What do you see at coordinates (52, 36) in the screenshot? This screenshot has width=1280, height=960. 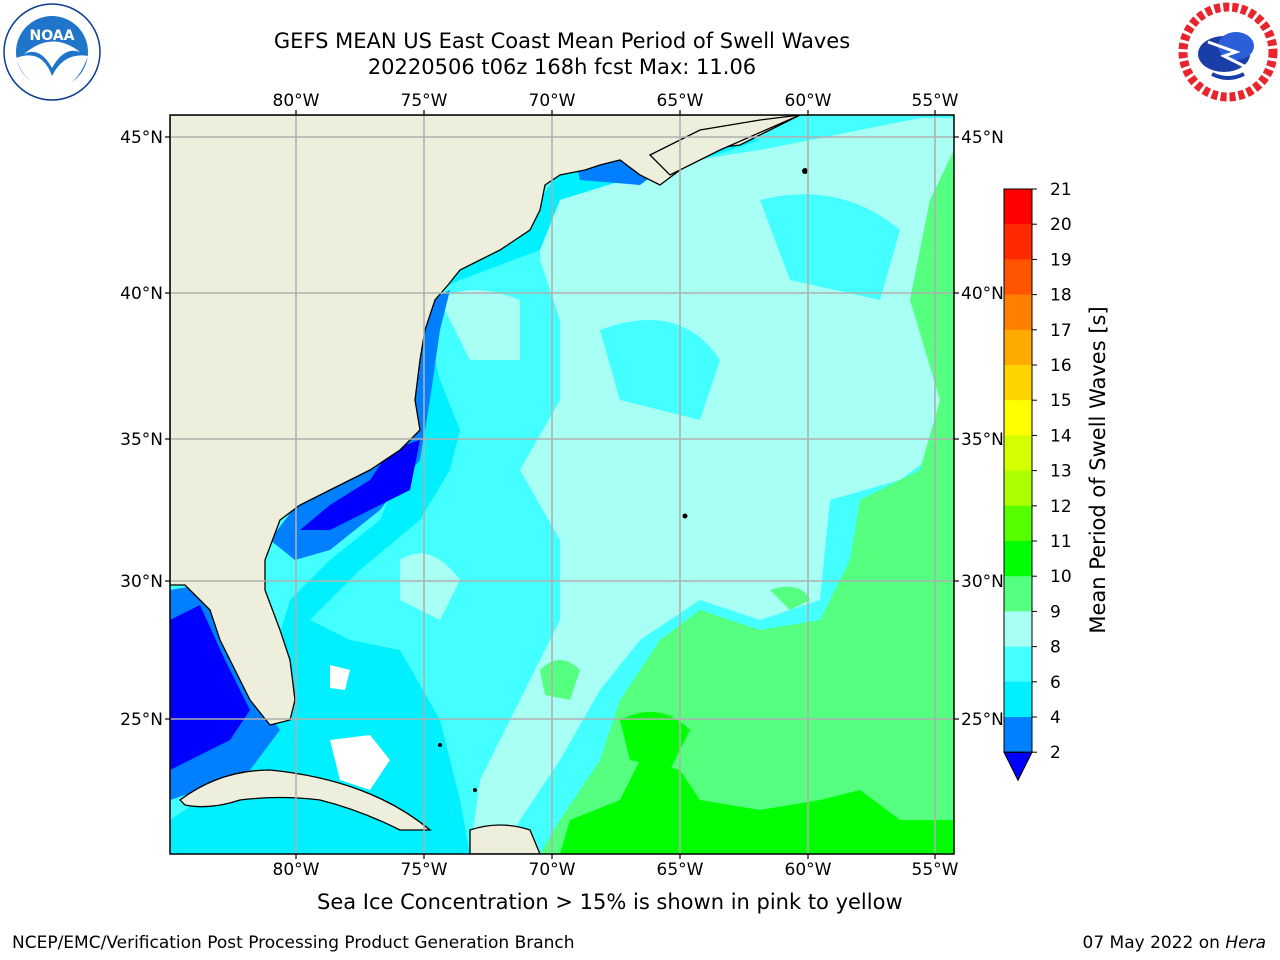 I see `noaa-logo-text: NOAA` at bounding box center [52, 36].